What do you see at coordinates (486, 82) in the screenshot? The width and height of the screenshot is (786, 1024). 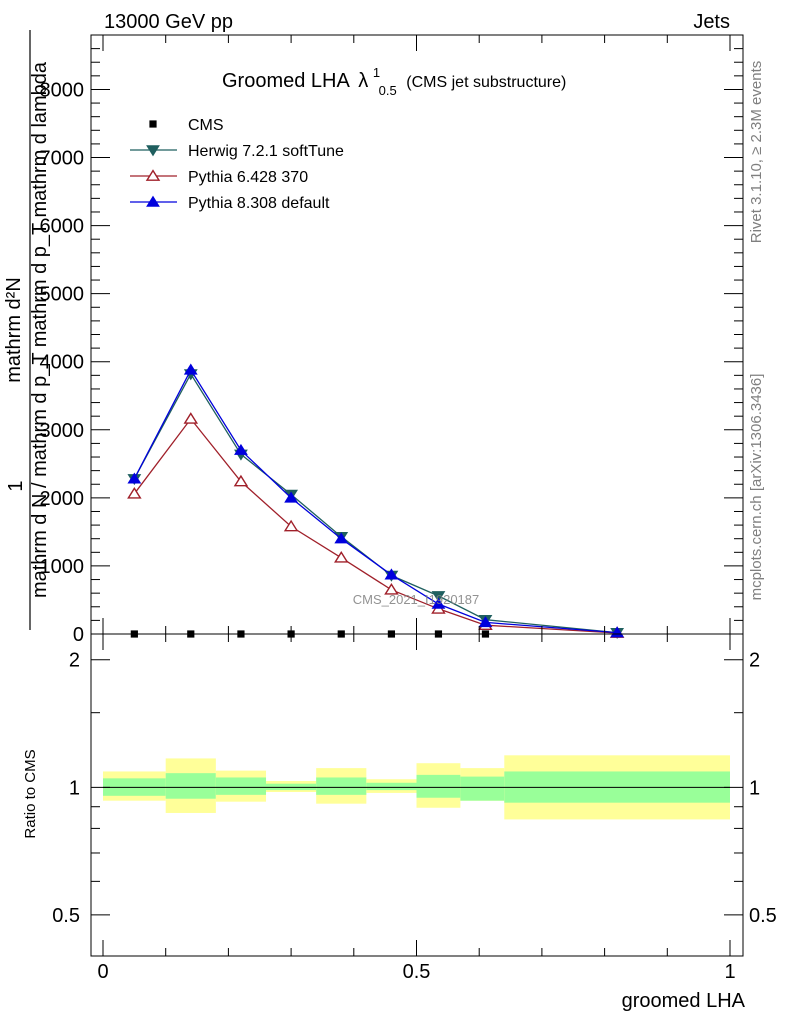 I see `main-title-suffix: (CMS jet substructure)` at bounding box center [486, 82].